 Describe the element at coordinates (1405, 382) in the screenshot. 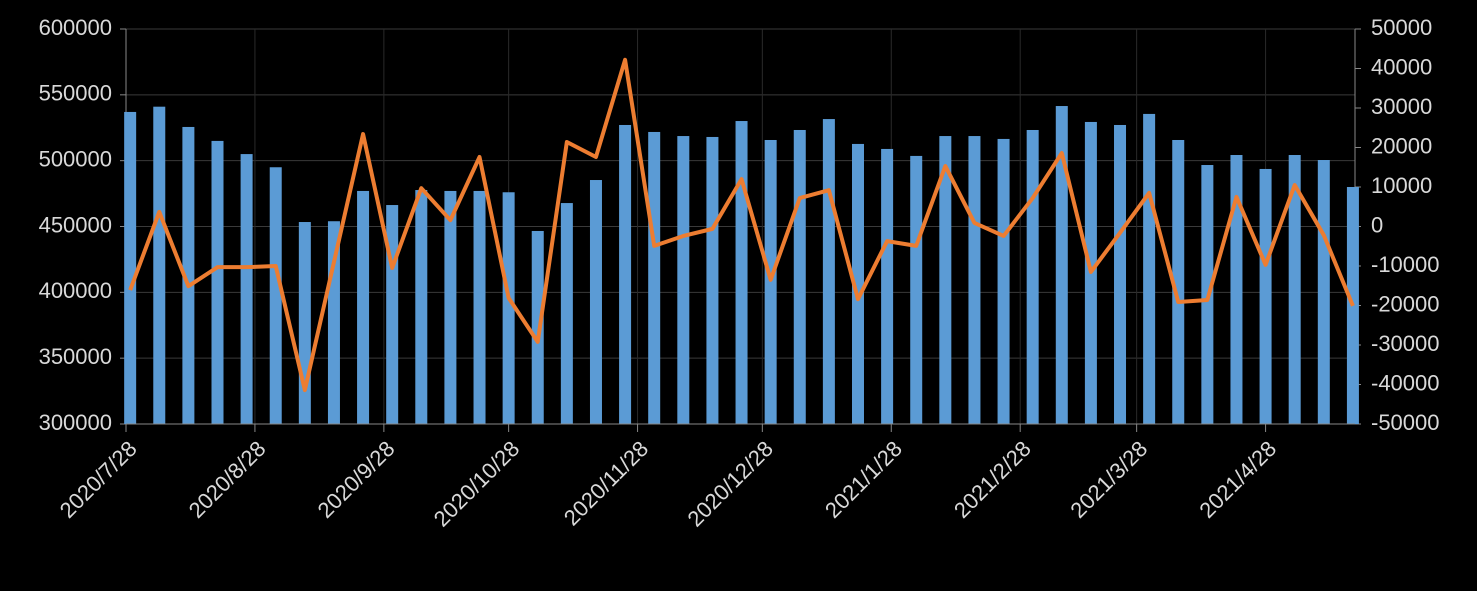

I see `y2-tick-label: -40000` at that location.